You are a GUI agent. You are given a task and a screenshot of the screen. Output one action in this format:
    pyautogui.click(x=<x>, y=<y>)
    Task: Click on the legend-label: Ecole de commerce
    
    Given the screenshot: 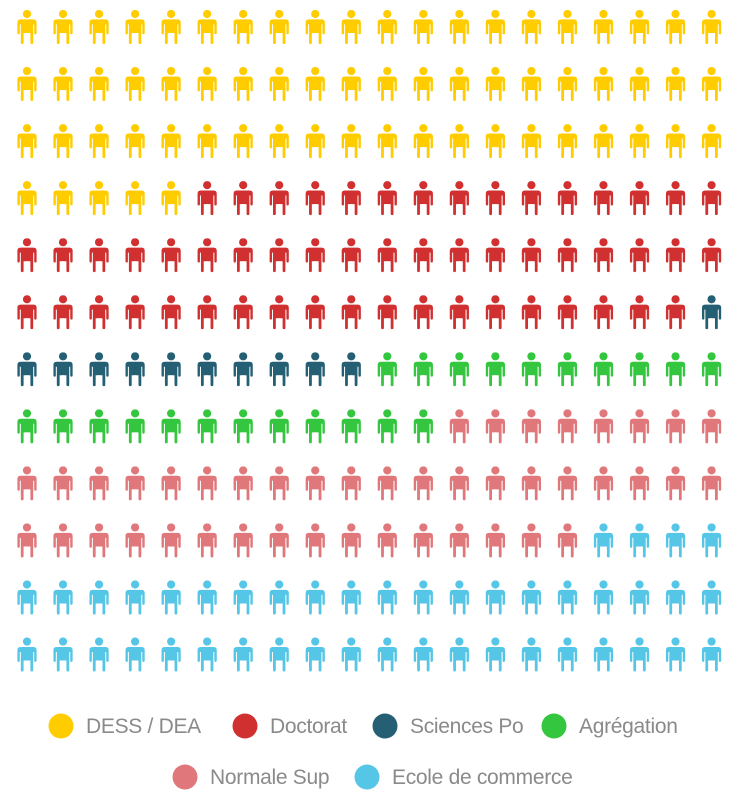 What is the action you would take?
    pyautogui.click(x=482, y=777)
    